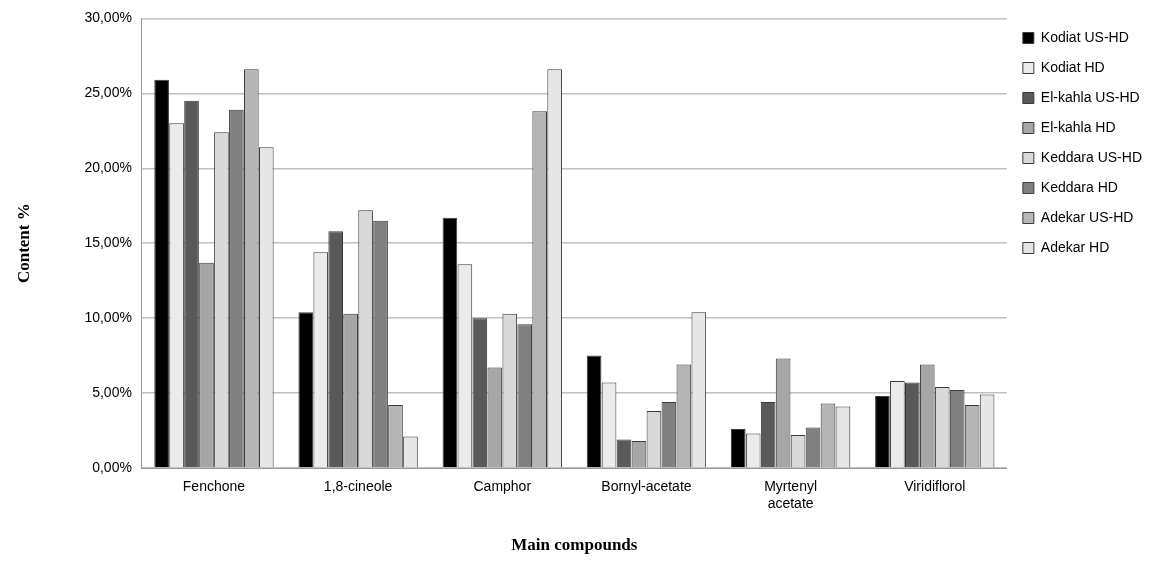 The image size is (1162, 570). What do you see at coordinates (1091, 156) in the screenshot?
I see `legend-label: Keddara US-HD` at bounding box center [1091, 156].